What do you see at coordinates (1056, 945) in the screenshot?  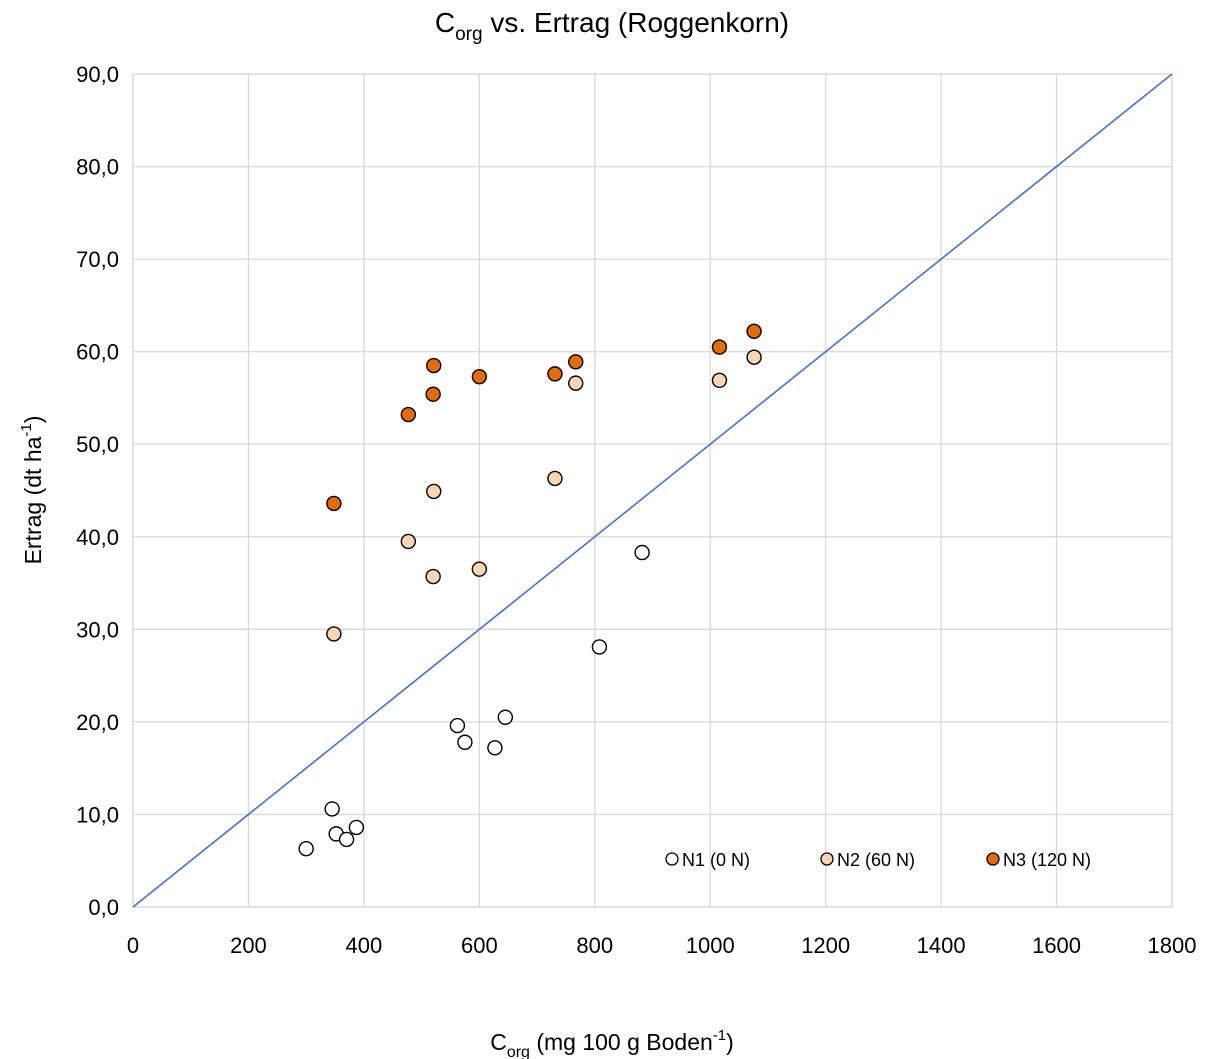 I see `x-tick-label: 1600` at bounding box center [1056, 945].